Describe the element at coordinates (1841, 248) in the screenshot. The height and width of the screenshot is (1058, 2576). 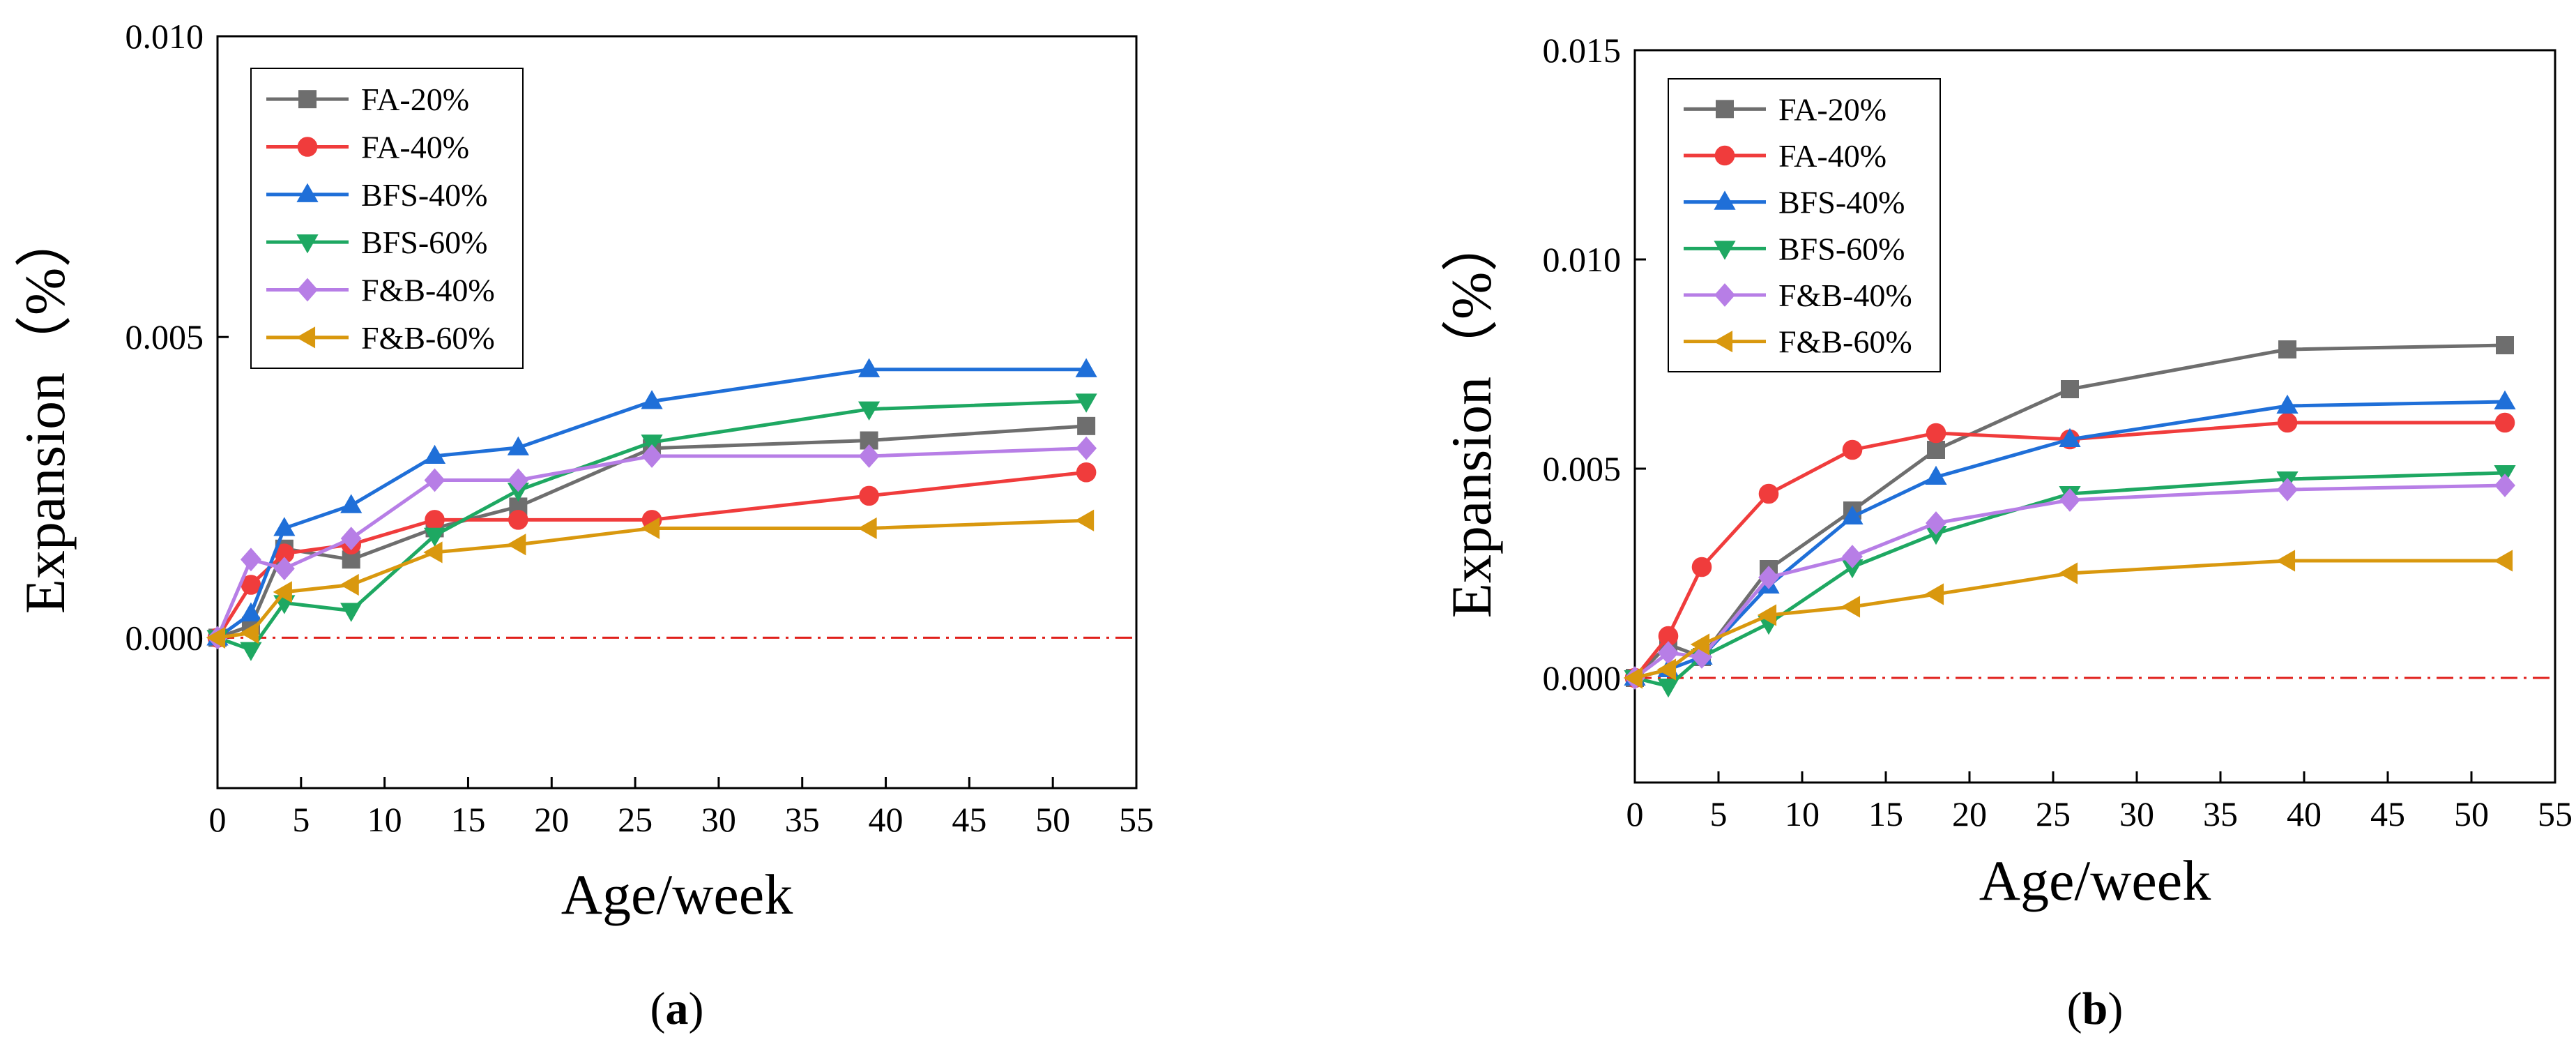
I see `legend-label-bfs-60pct: BFS-60%` at that location.